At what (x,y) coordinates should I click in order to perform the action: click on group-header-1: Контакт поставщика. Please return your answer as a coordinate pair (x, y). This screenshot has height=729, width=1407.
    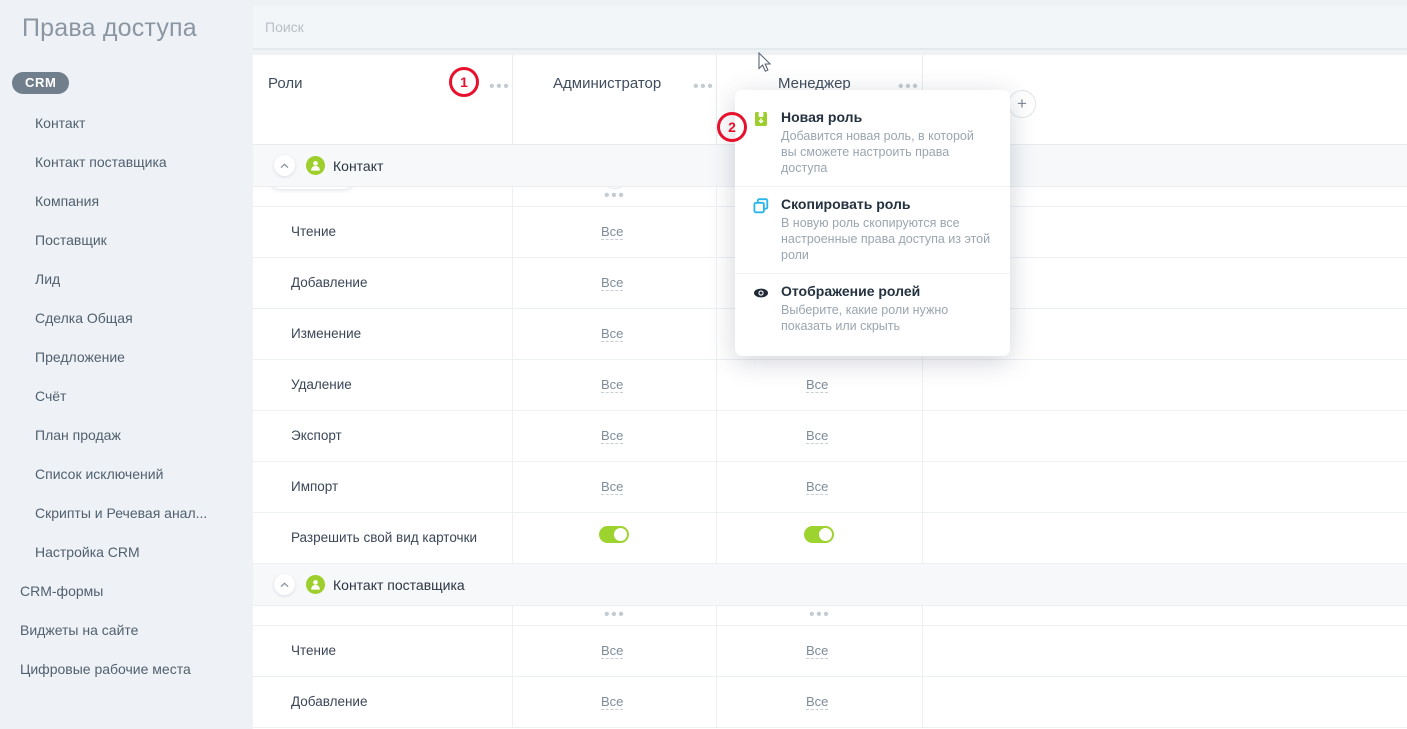
    Looking at the image, I should click on (830, 585).